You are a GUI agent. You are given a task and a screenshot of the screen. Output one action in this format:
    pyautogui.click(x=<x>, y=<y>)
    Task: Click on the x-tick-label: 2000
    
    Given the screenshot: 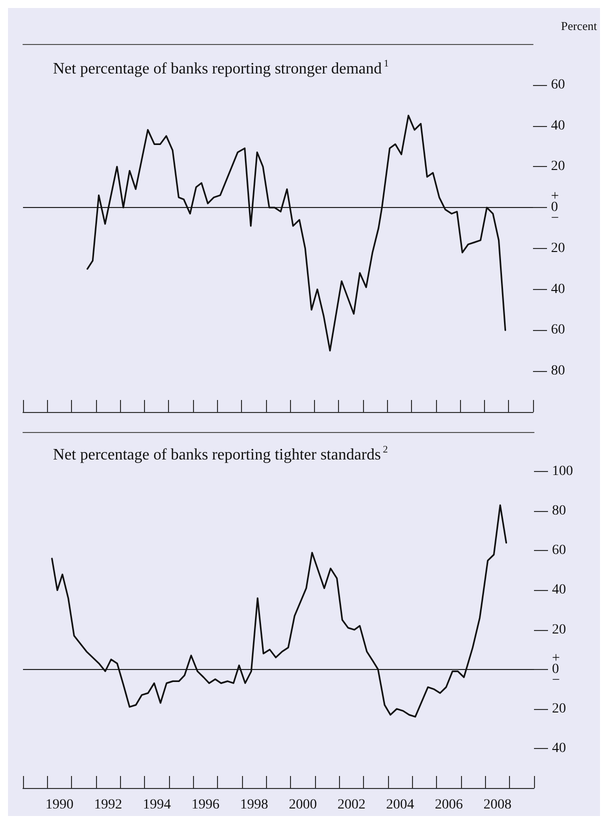 What is the action you would take?
    pyautogui.click(x=302, y=805)
    